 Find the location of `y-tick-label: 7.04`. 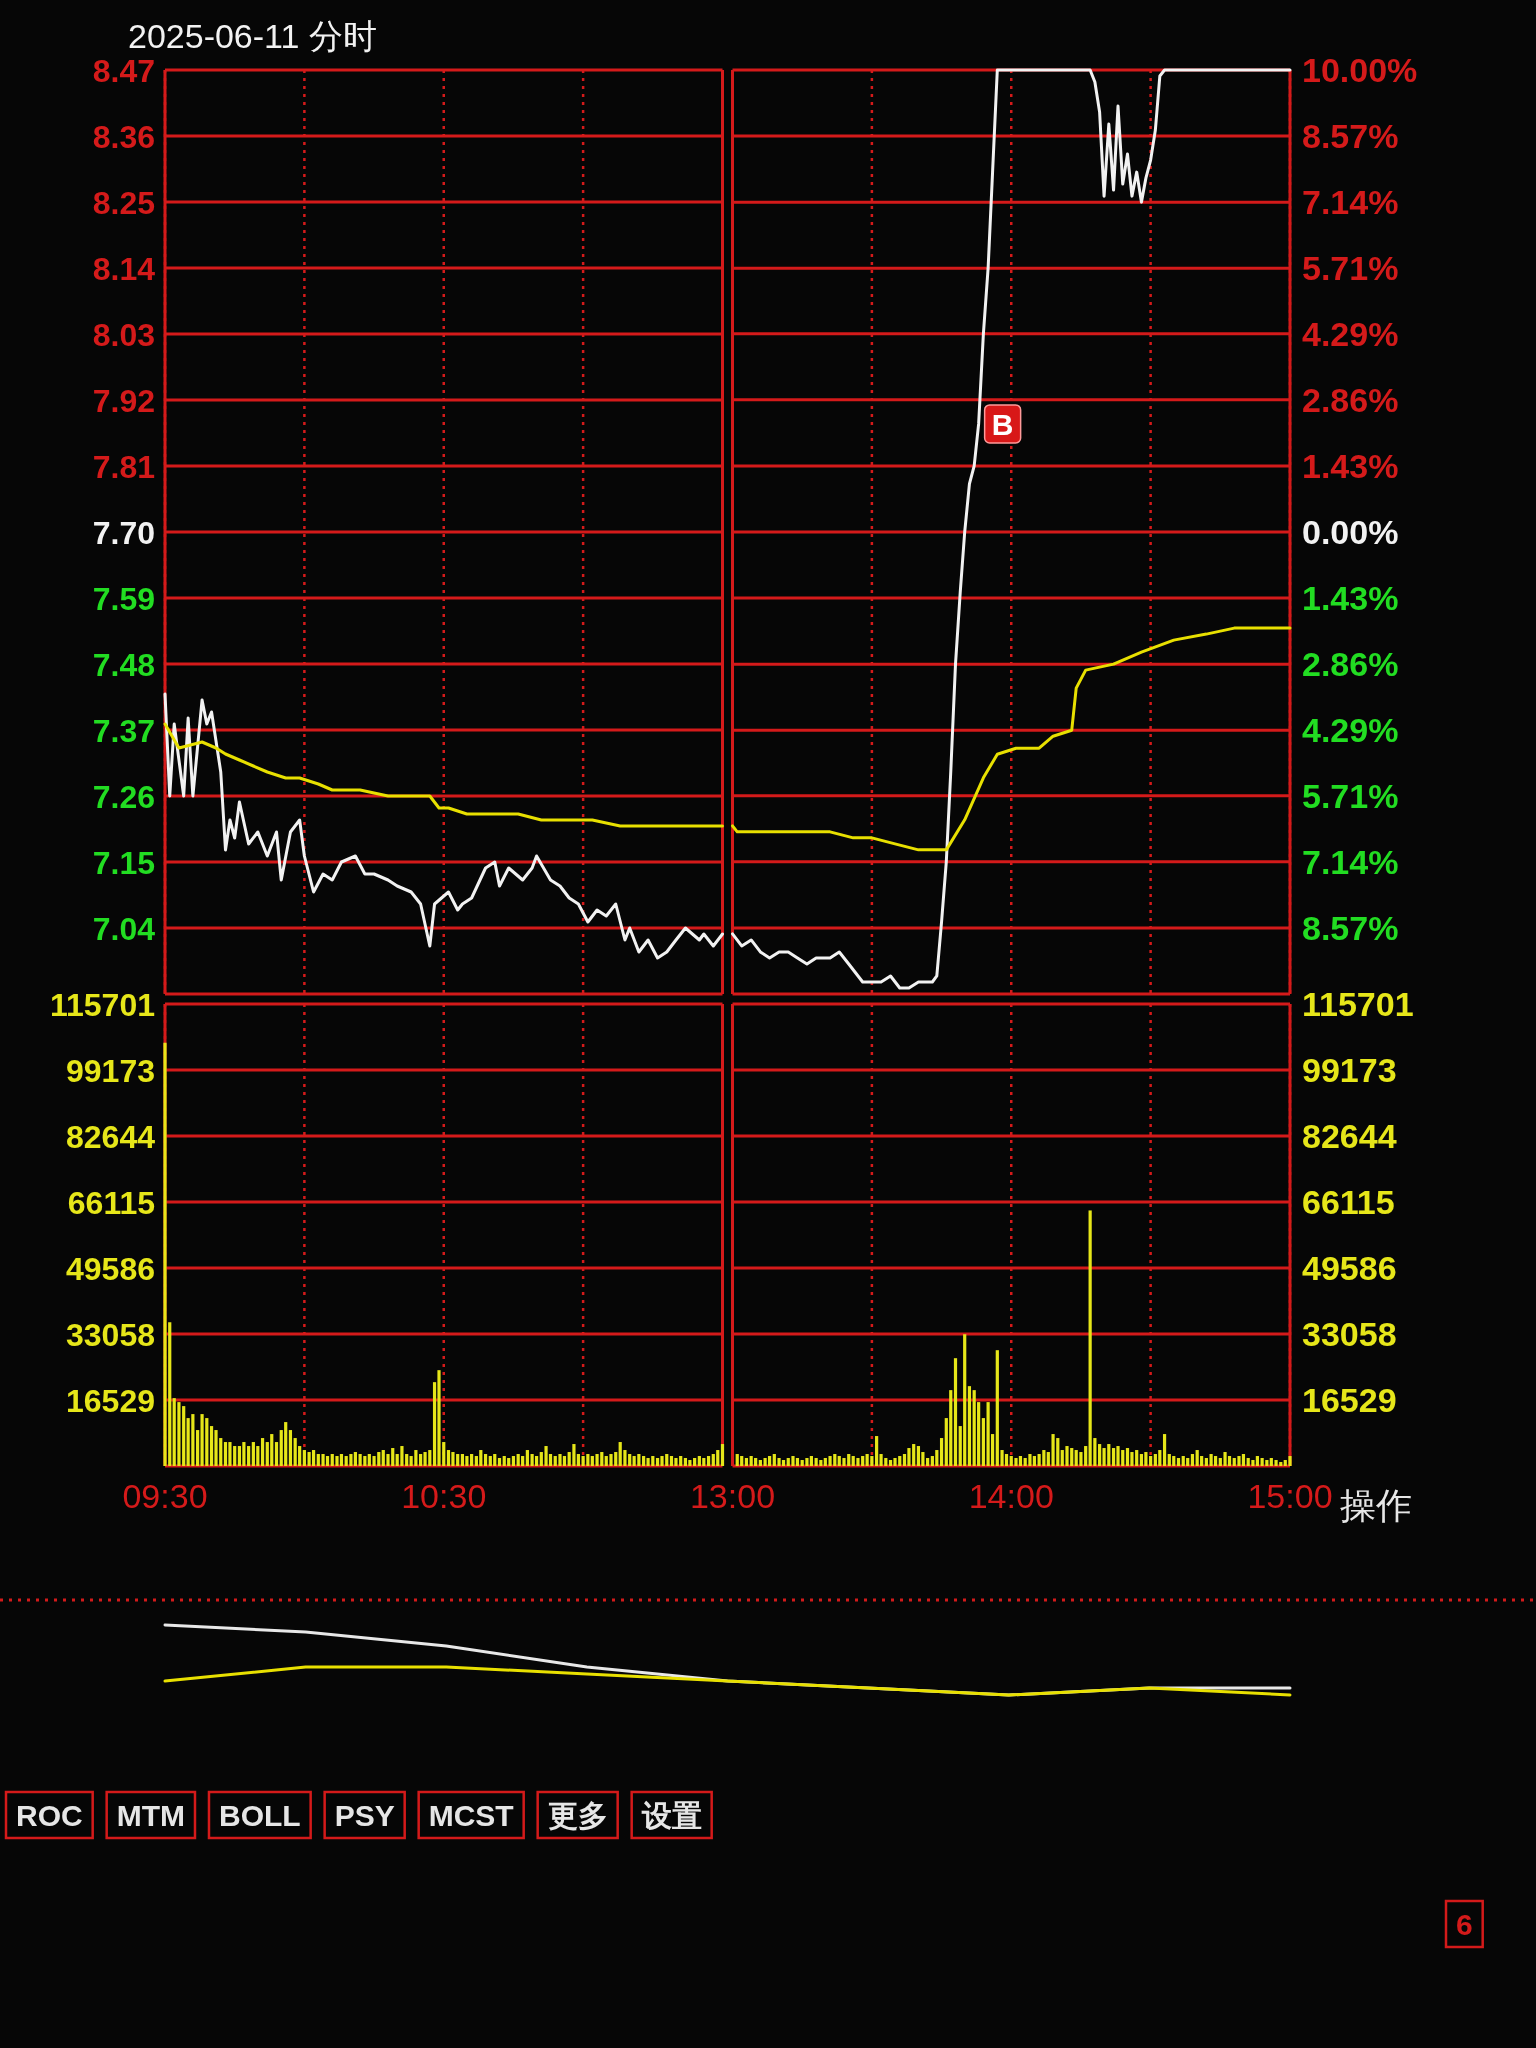

y-tick-label: 7.04 is located at coordinates (124, 929).